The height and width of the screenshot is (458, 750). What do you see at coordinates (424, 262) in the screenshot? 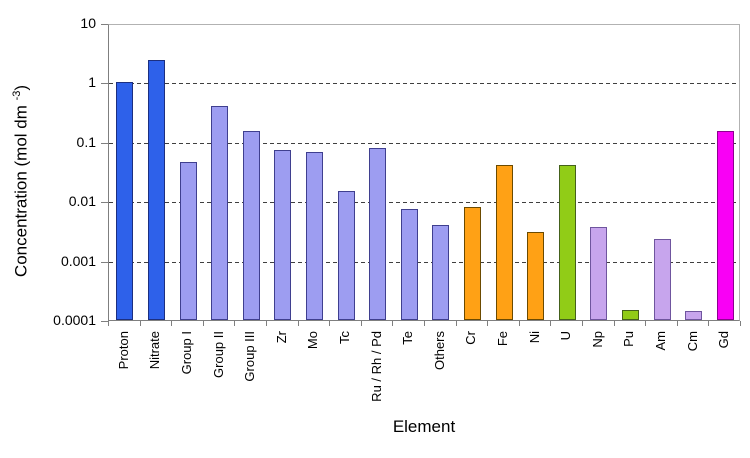
I see `gridline-0.001` at bounding box center [424, 262].